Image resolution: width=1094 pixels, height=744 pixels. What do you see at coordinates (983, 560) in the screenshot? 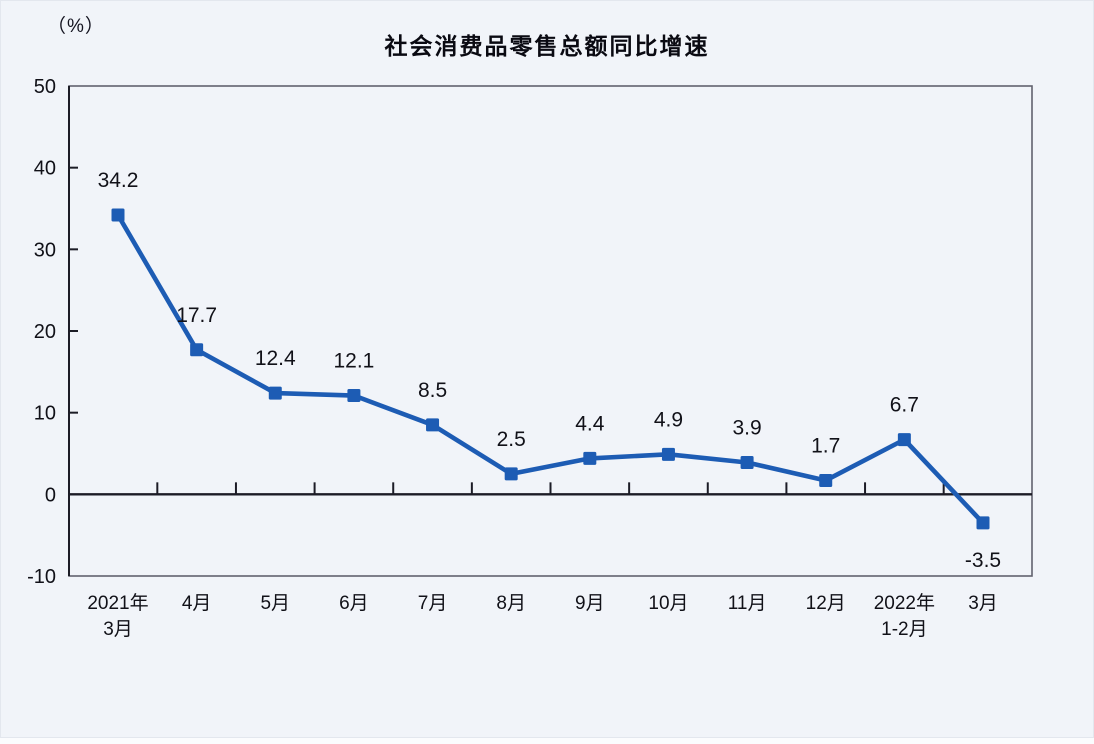
I see `data-label: -3.5` at bounding box center [983, 560].